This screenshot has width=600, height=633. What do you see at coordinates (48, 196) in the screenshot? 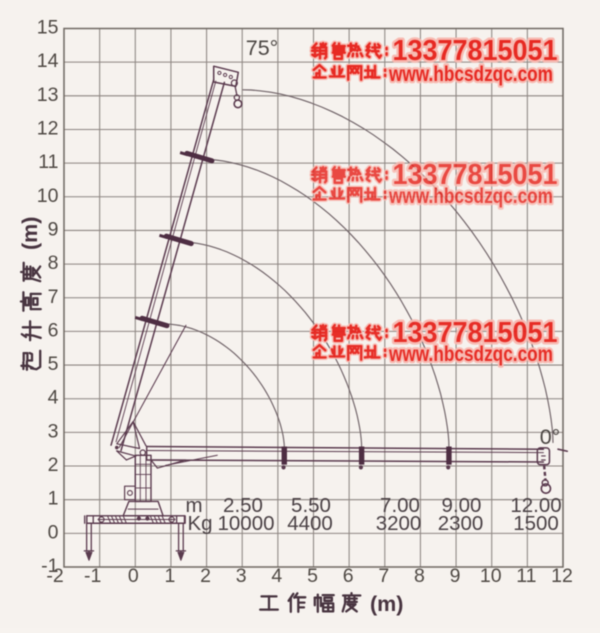
I see `y-tick-label: 10` at bounding box center [48, 196].